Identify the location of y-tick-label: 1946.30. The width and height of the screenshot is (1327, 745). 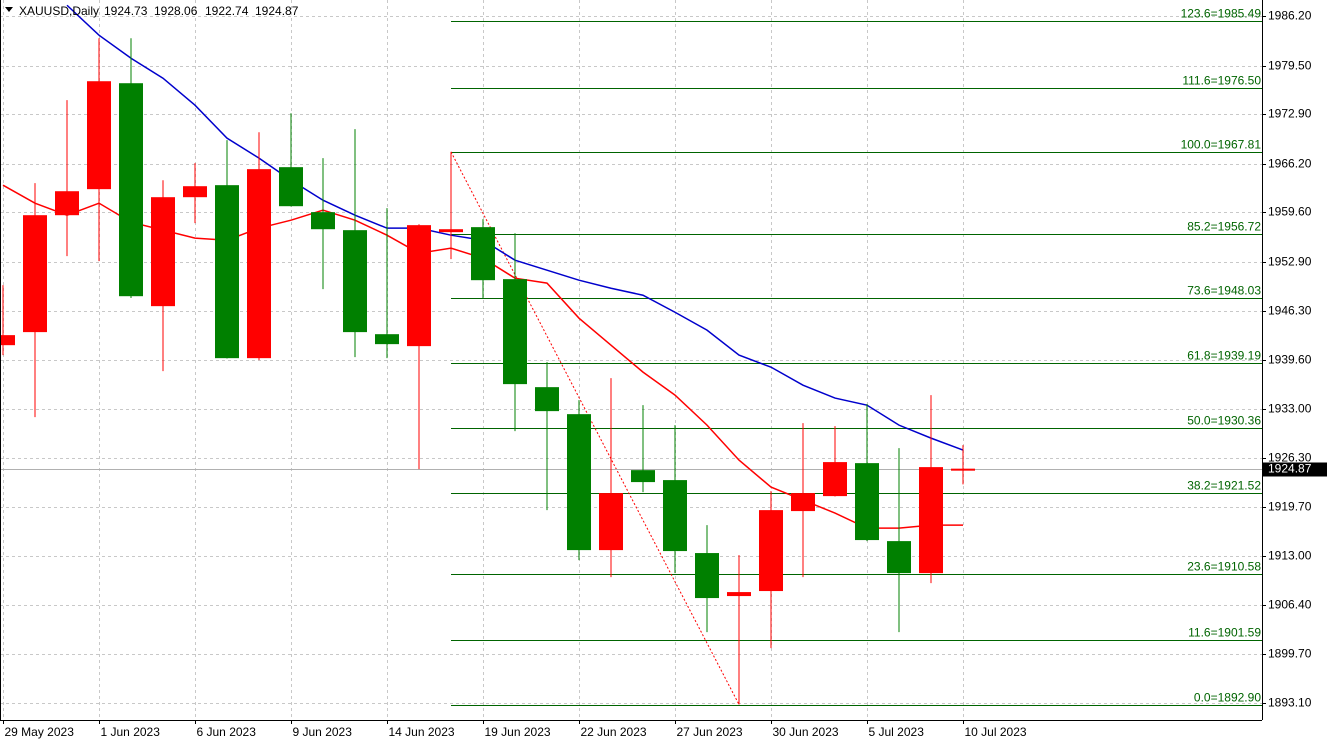
(1290, 311).